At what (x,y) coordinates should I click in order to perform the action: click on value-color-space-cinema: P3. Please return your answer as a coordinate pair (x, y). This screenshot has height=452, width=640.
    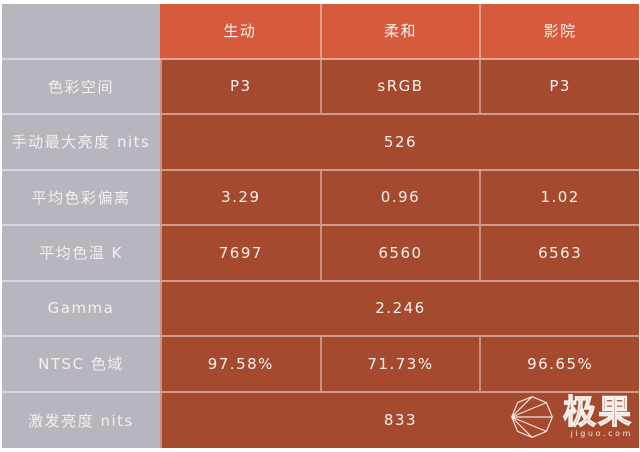
    Looking at the image, I should click on (559, 87).